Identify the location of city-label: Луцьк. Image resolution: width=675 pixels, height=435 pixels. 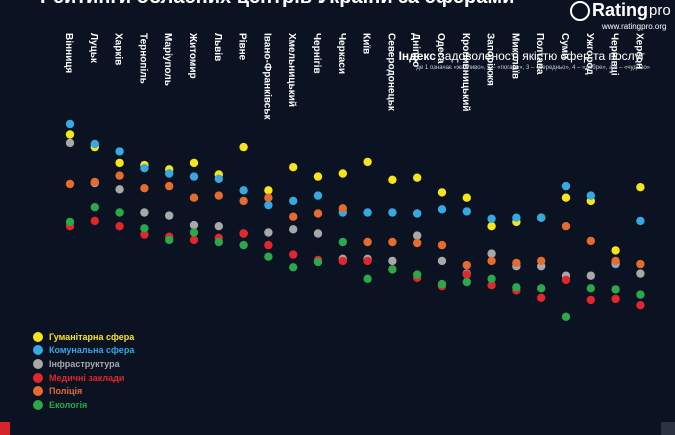
(93, 48).